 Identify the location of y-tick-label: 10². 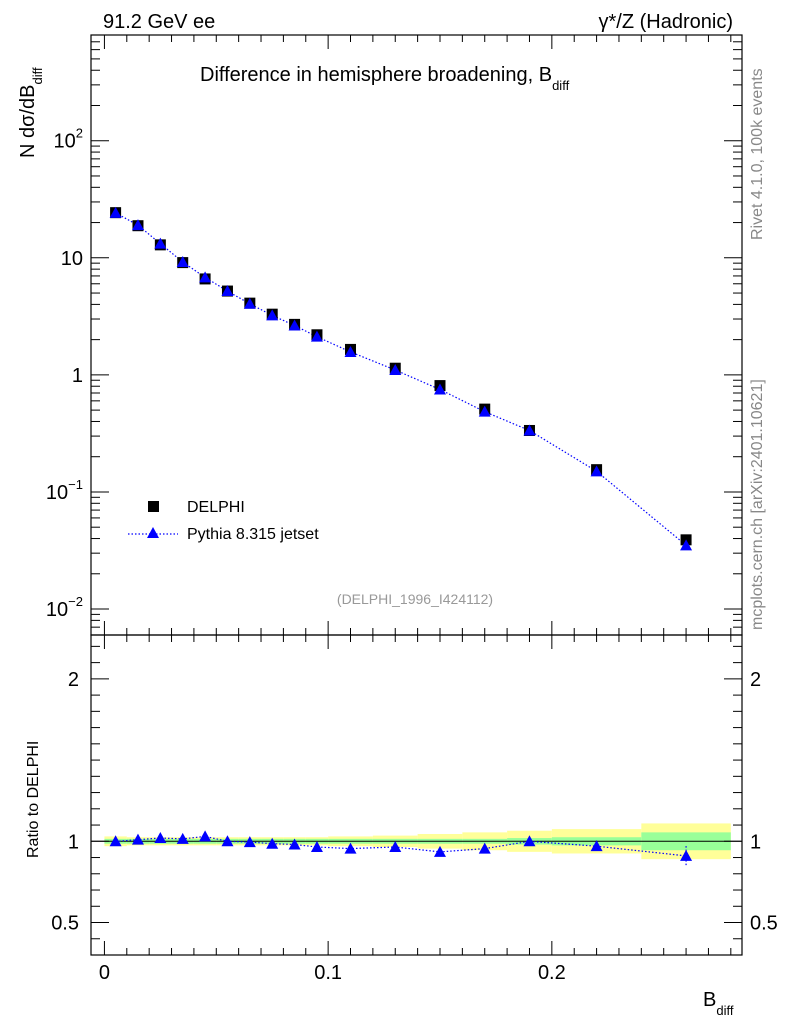
(68, 139).